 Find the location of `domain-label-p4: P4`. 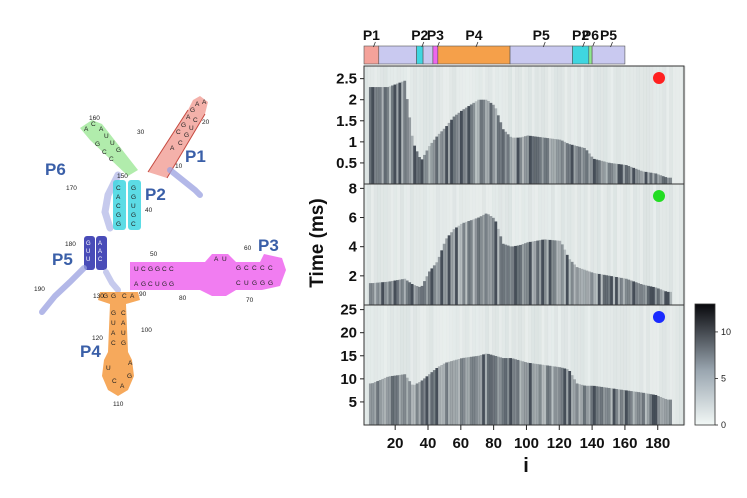

domain-label-p4: P4 is located at coordinates (90, 351).